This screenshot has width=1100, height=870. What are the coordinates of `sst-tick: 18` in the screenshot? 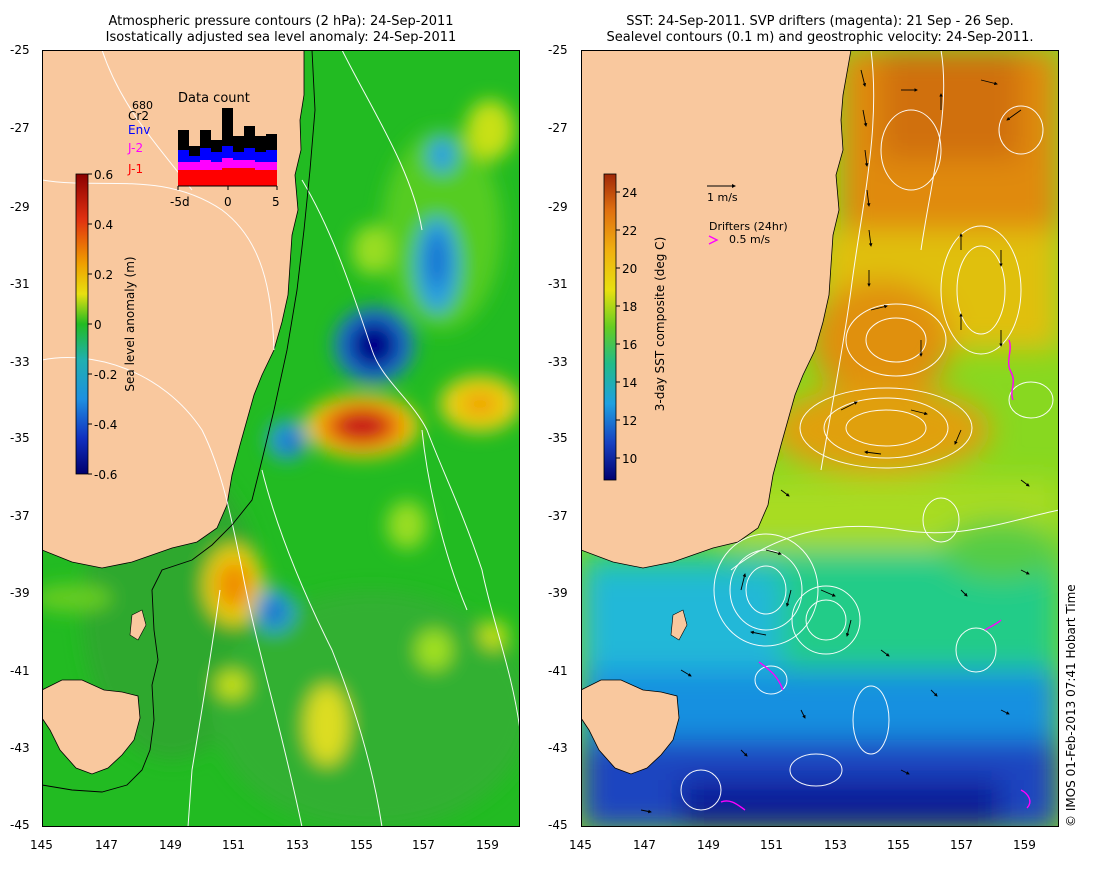 It's located at (629, 307).